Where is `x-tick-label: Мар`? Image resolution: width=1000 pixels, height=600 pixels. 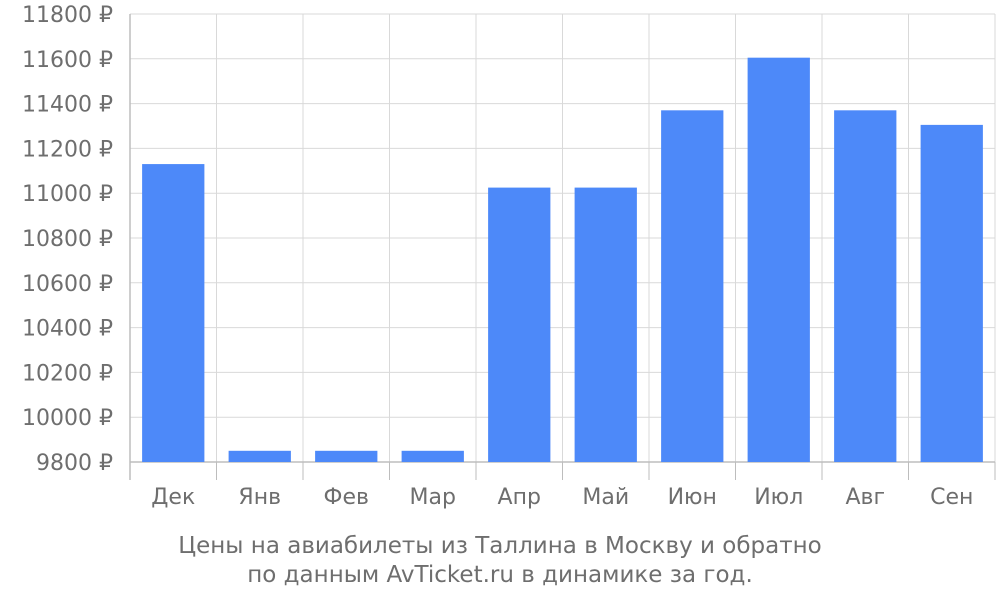
x-tick-label: Мар is located at coordinates (433, 497).